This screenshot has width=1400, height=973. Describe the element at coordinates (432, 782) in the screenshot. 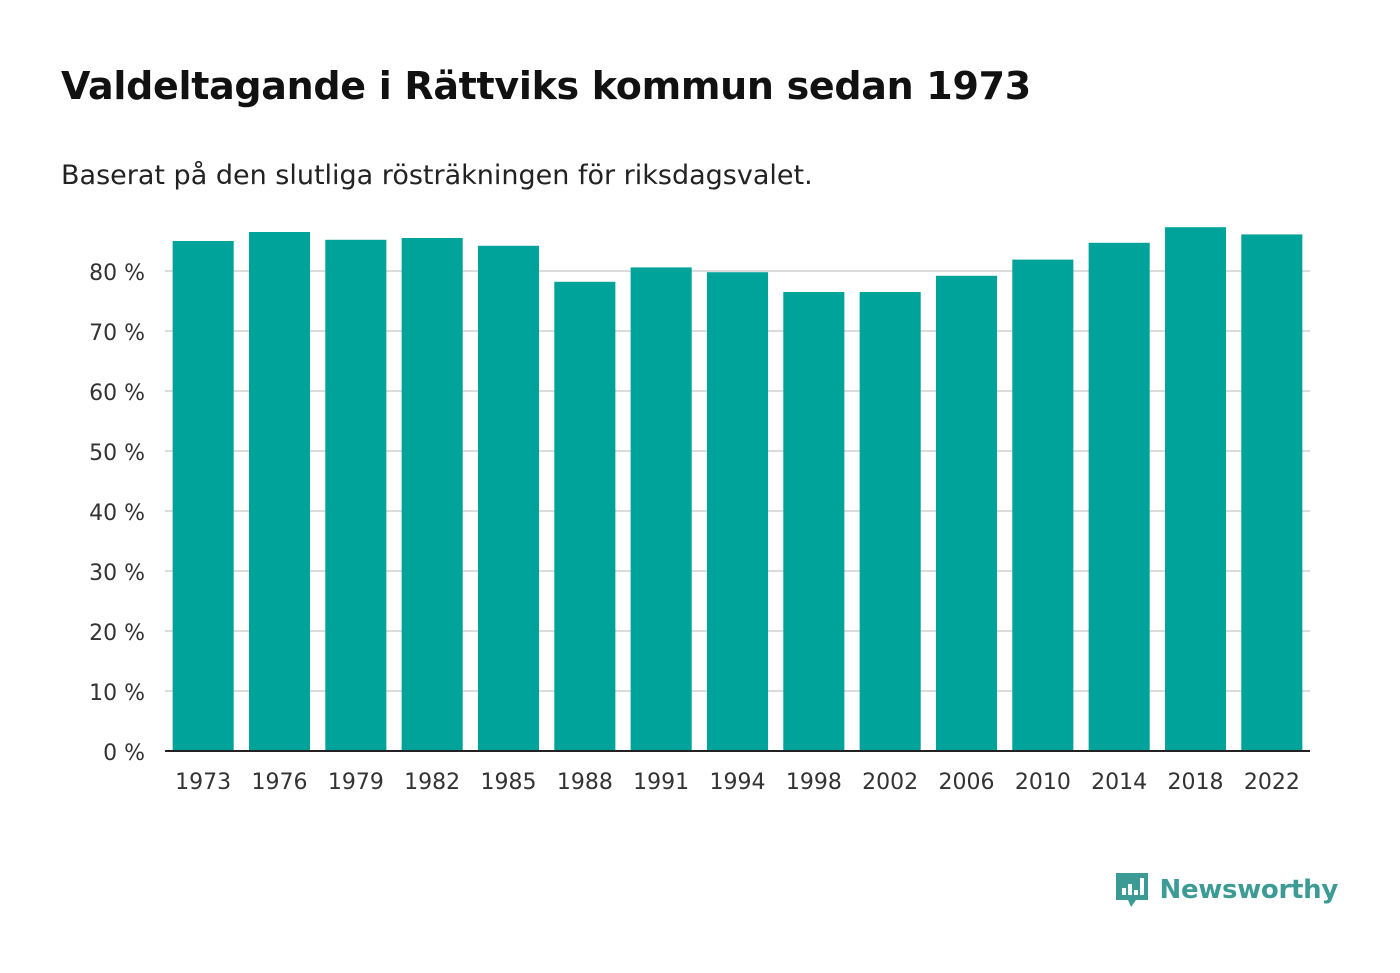

I see `x-tick-label: 1982` at that location.